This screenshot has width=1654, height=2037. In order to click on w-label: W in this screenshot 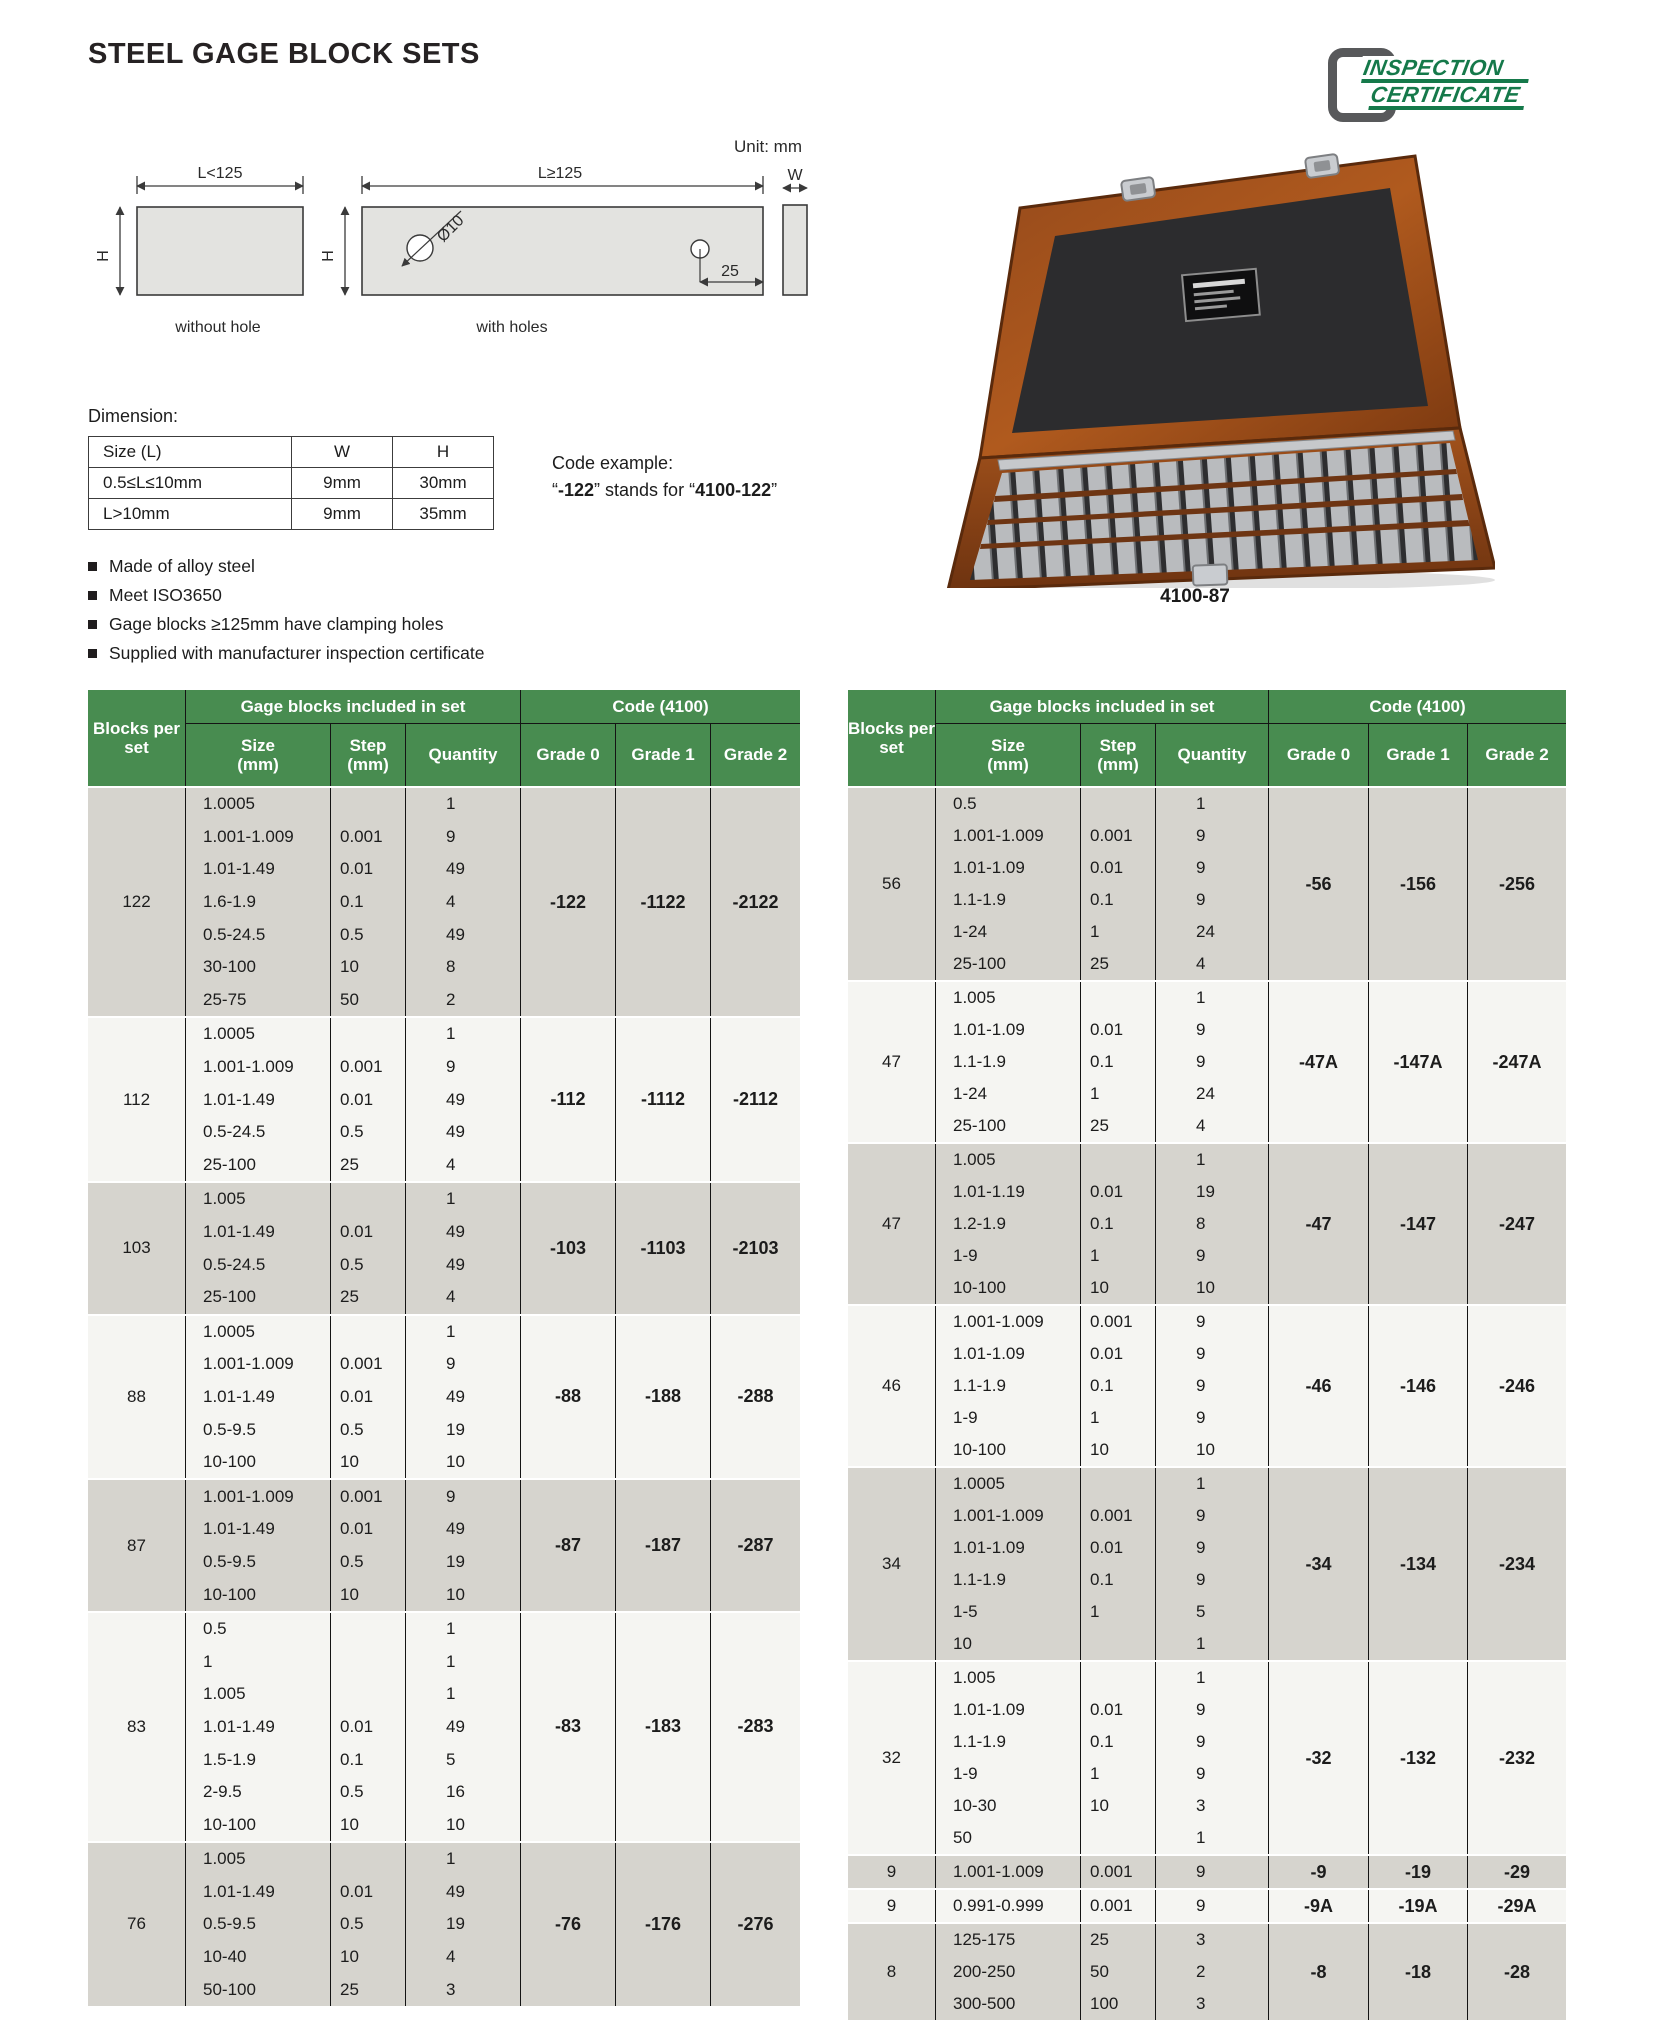, I will do `click(795, 175)`.